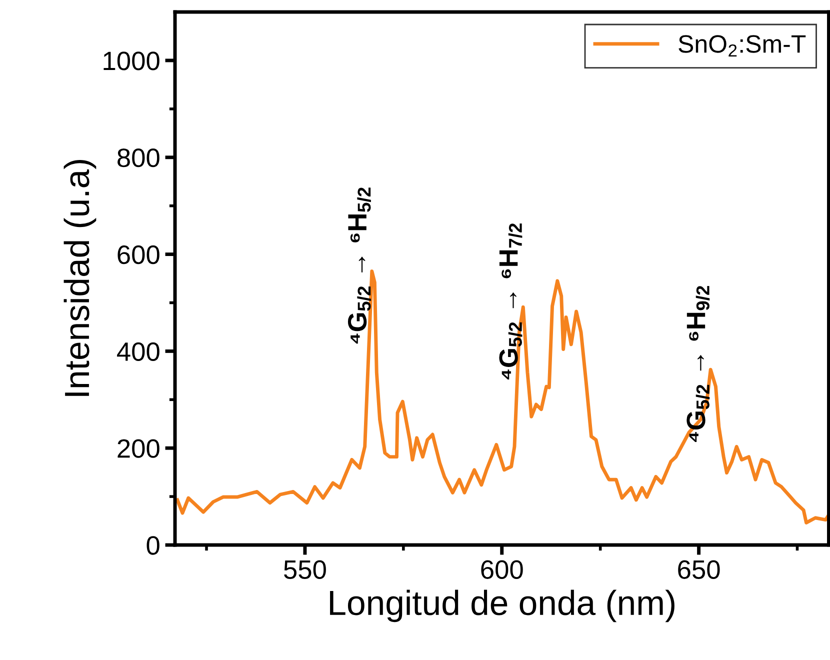  I want to click on x-axis-title: Longitud de onda (nm), so click(502, 606).